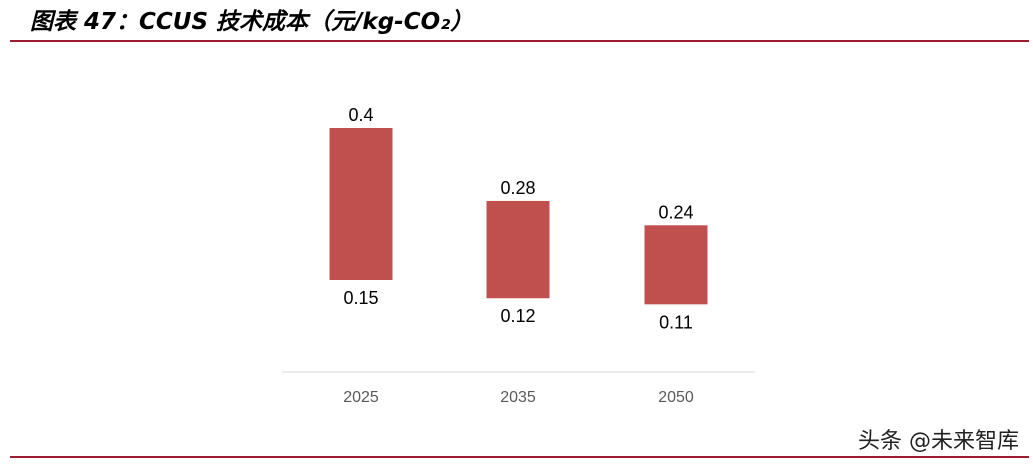 This screenshot has width=1033, height=464. What do you see at coordinates (676, 265) in the screenshot?
I see `bar-2050` at bounding box center [676, 265].